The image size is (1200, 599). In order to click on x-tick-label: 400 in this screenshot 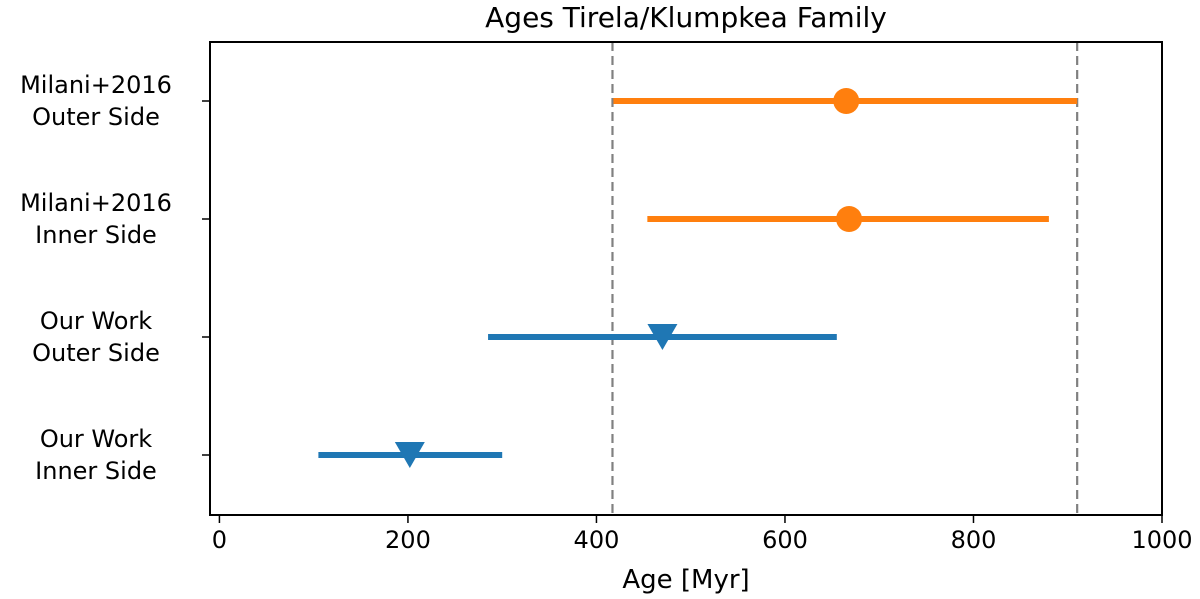, I will do `click(597, 540)`.